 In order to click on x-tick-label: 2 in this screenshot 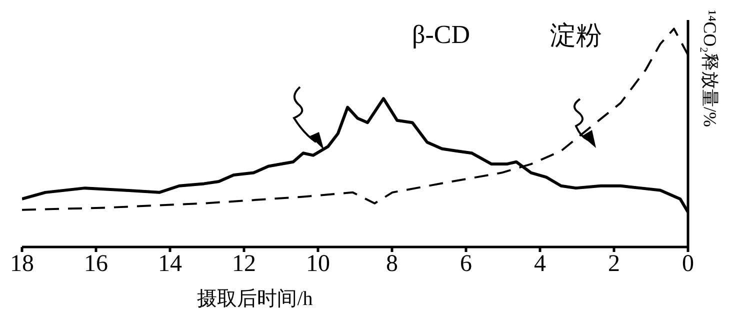, I will do `click(614, 264)`.